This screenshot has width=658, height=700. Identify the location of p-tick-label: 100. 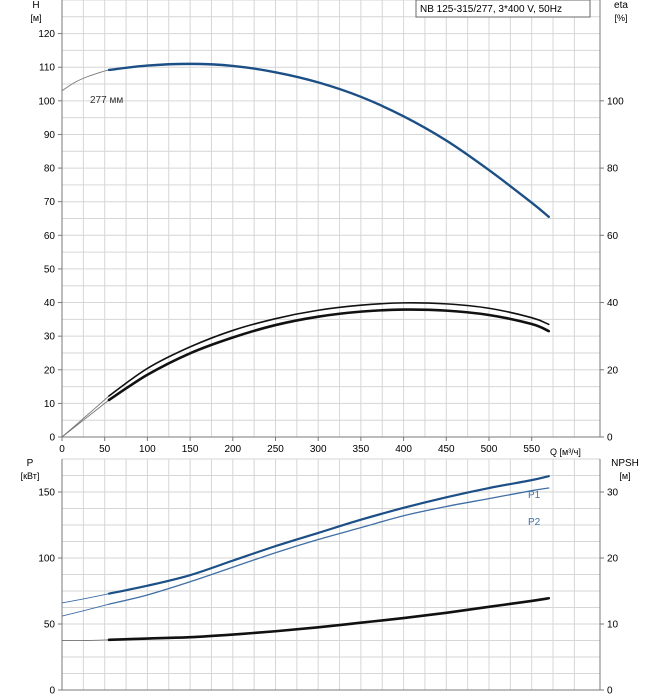
(46, 559).